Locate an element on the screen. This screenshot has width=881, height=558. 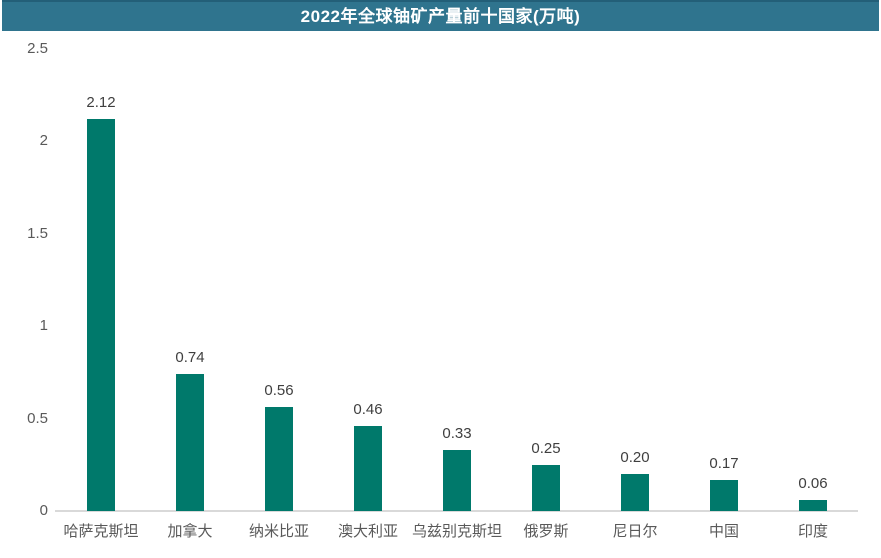
y-axis-tick-label: 0.5 is located at coordinates (37, 418).